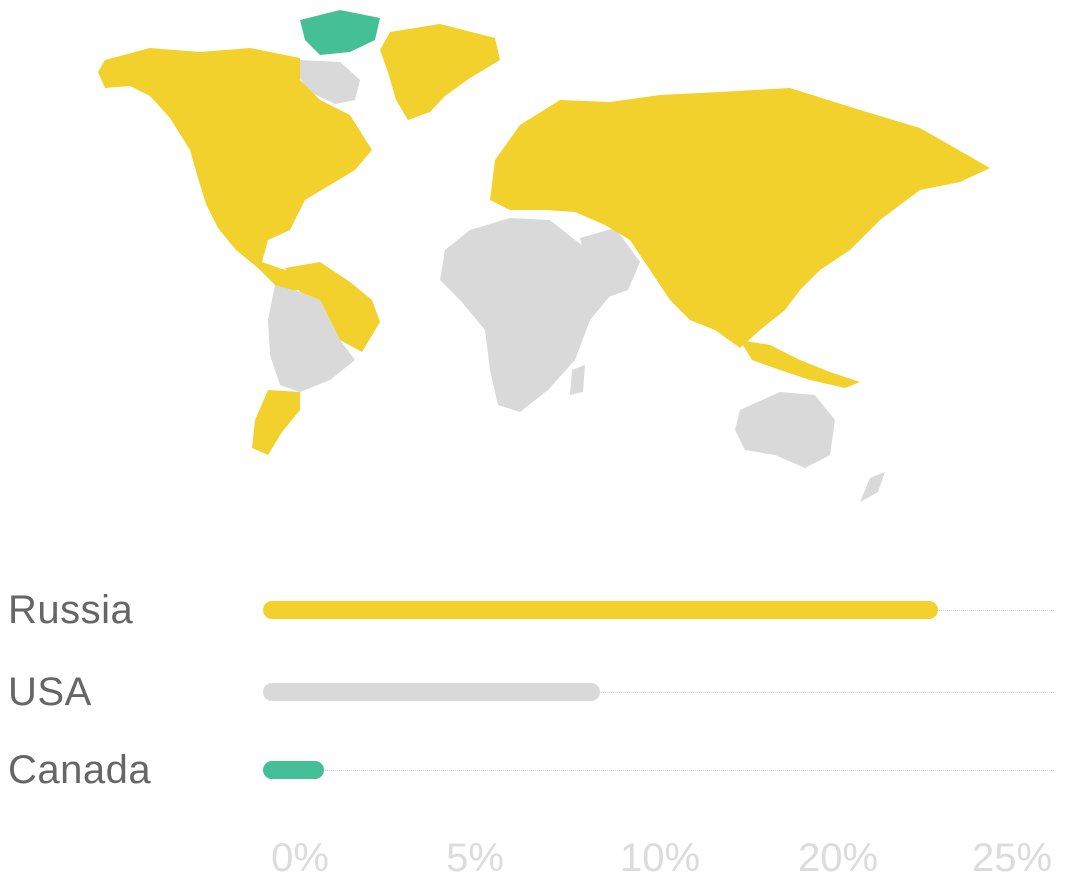  I want to click on map-region-arctic-islands, so click(340, 32).